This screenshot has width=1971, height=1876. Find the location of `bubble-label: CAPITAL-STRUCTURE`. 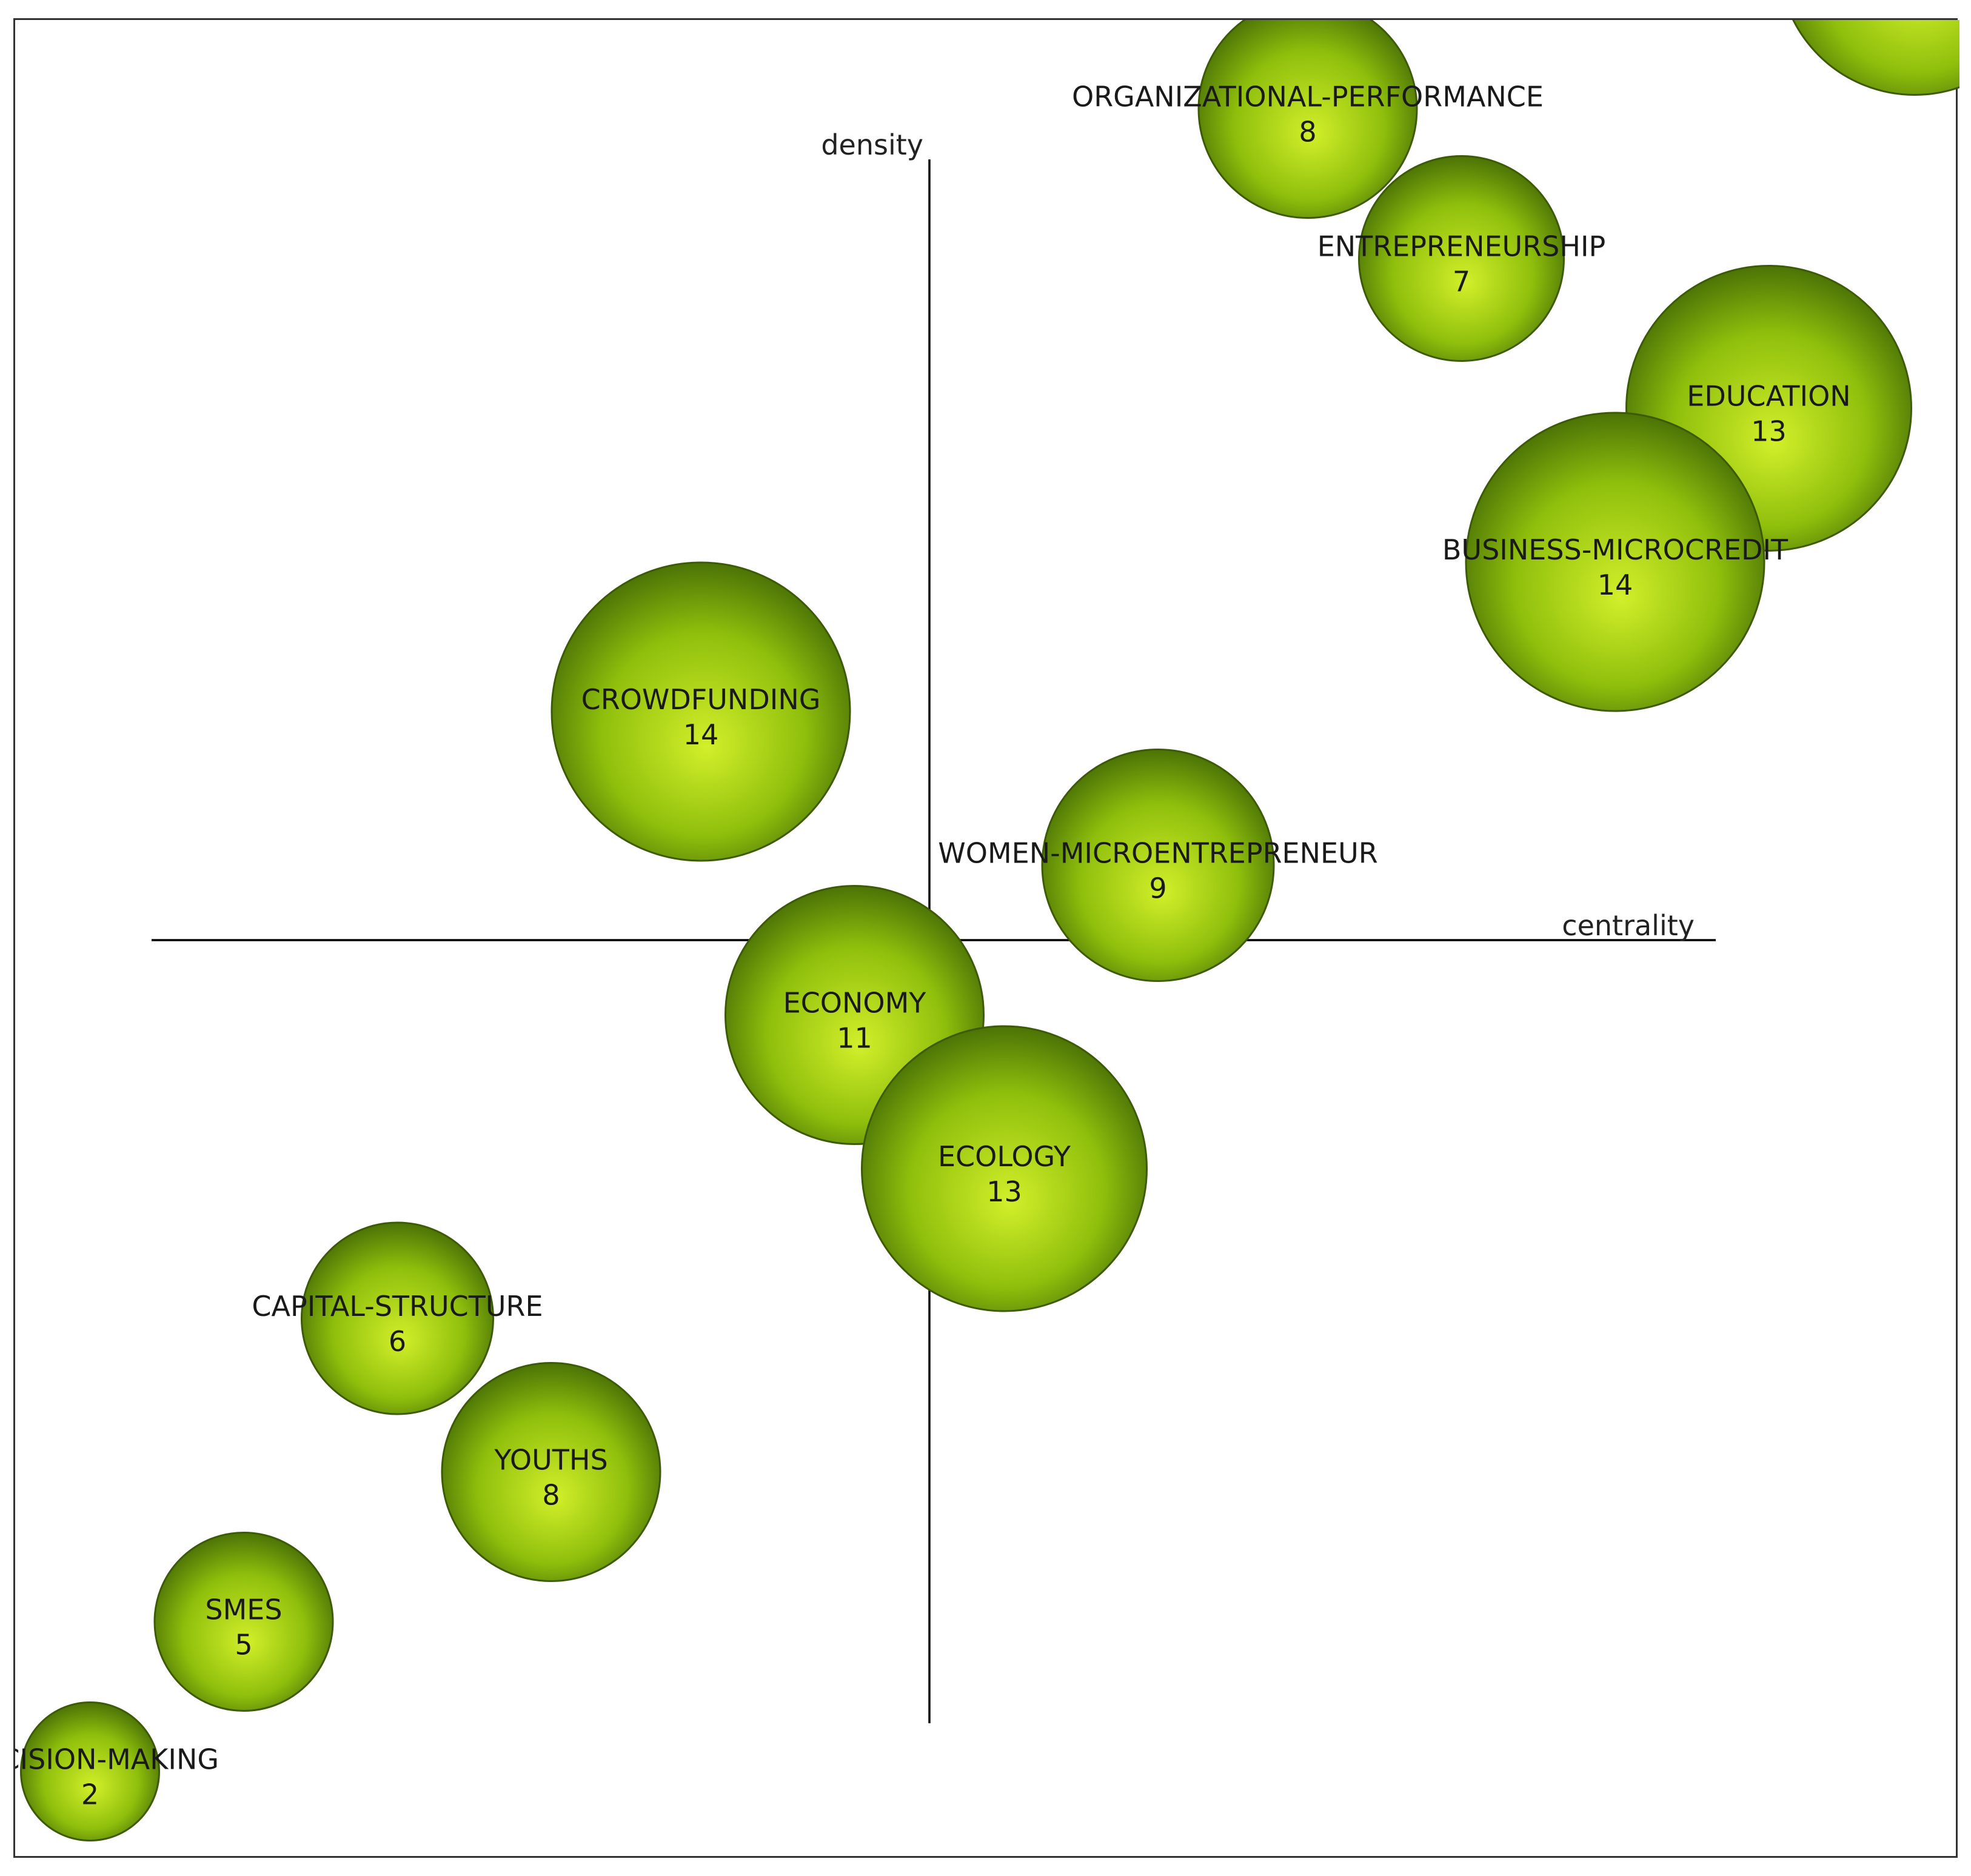

bubble-label: CAPITAL-STRUCTURE is located at coordinates (397, 1306).